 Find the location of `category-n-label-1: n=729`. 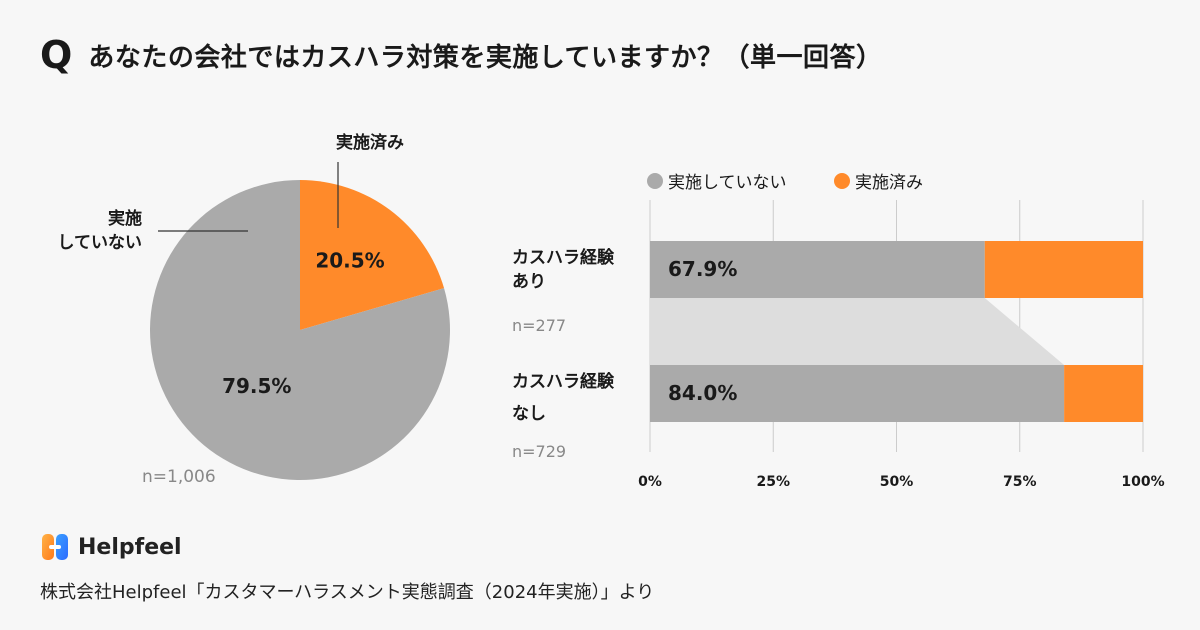

category-n-label-1: n=729 is located at coordinates (539, 451).